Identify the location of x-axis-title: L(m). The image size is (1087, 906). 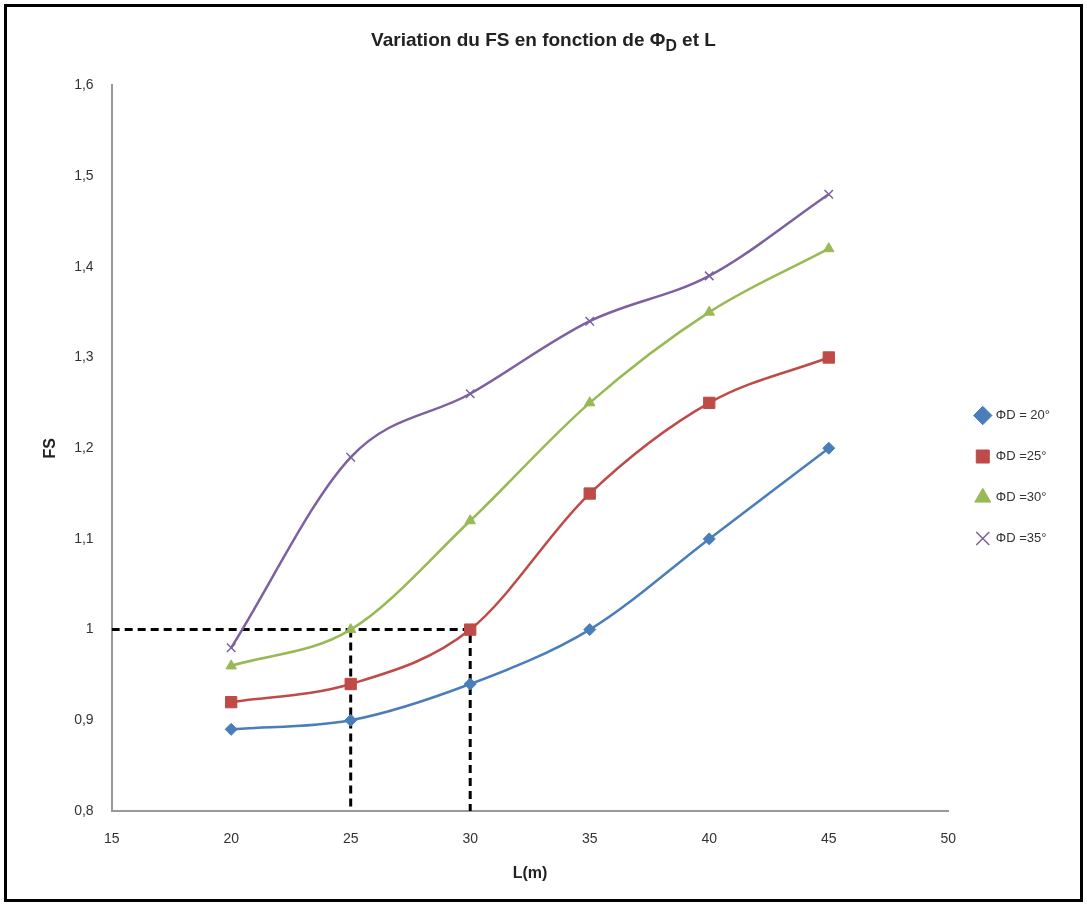
(530, 872).